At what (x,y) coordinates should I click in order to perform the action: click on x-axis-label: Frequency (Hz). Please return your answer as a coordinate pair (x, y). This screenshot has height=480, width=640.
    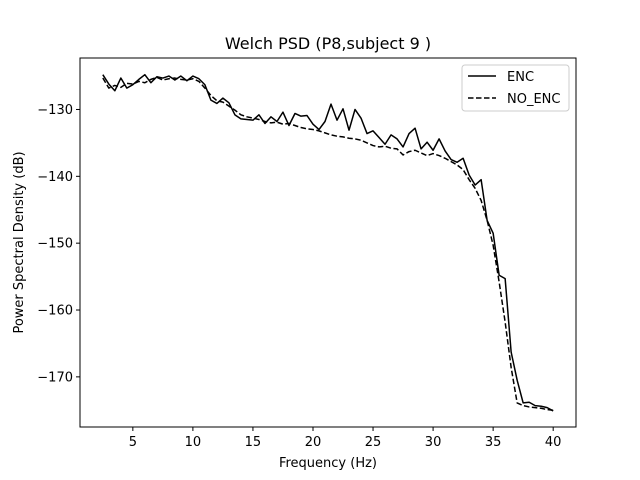
    Looking at the image, I should click on (328, 463).